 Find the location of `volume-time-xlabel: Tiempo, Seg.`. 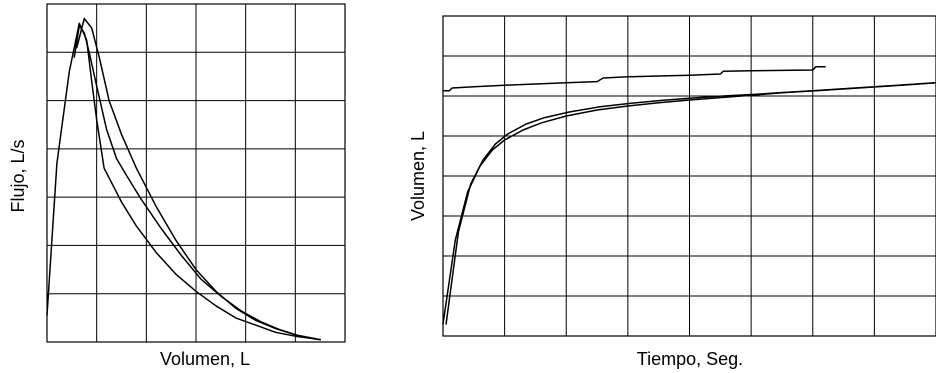

volume-time-xlabel: Tiempo, Seg. is located at coordinates (690, 359).